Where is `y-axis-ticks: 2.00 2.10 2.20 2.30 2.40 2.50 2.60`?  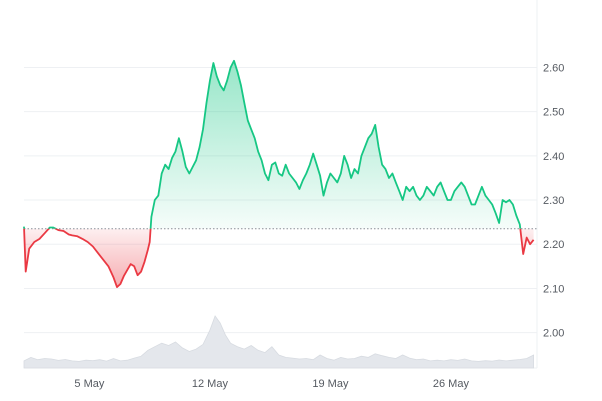
y-axis-ticks: 2.00 2.10 2.20 2.30 2.40 2.50 2.60 is located at coordinates (553, 200).